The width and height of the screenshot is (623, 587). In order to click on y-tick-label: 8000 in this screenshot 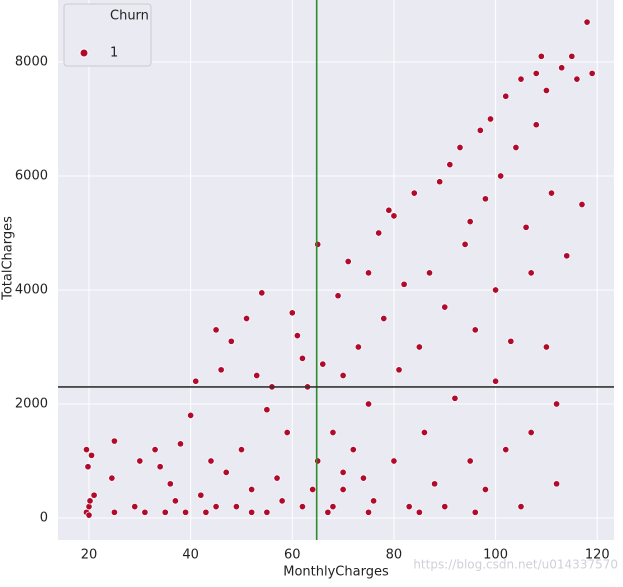, I will do `click(31, 62)`.